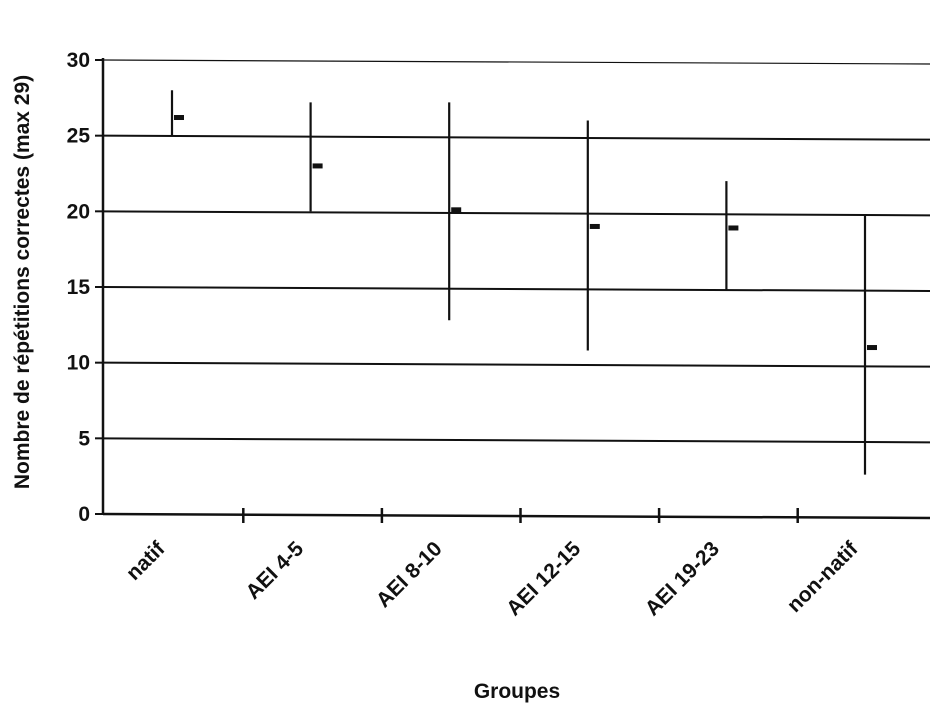  What do you see at coordinates (516, 516) in the screenshot?
I see `x-axis-line` at bounding box center [516, 516].